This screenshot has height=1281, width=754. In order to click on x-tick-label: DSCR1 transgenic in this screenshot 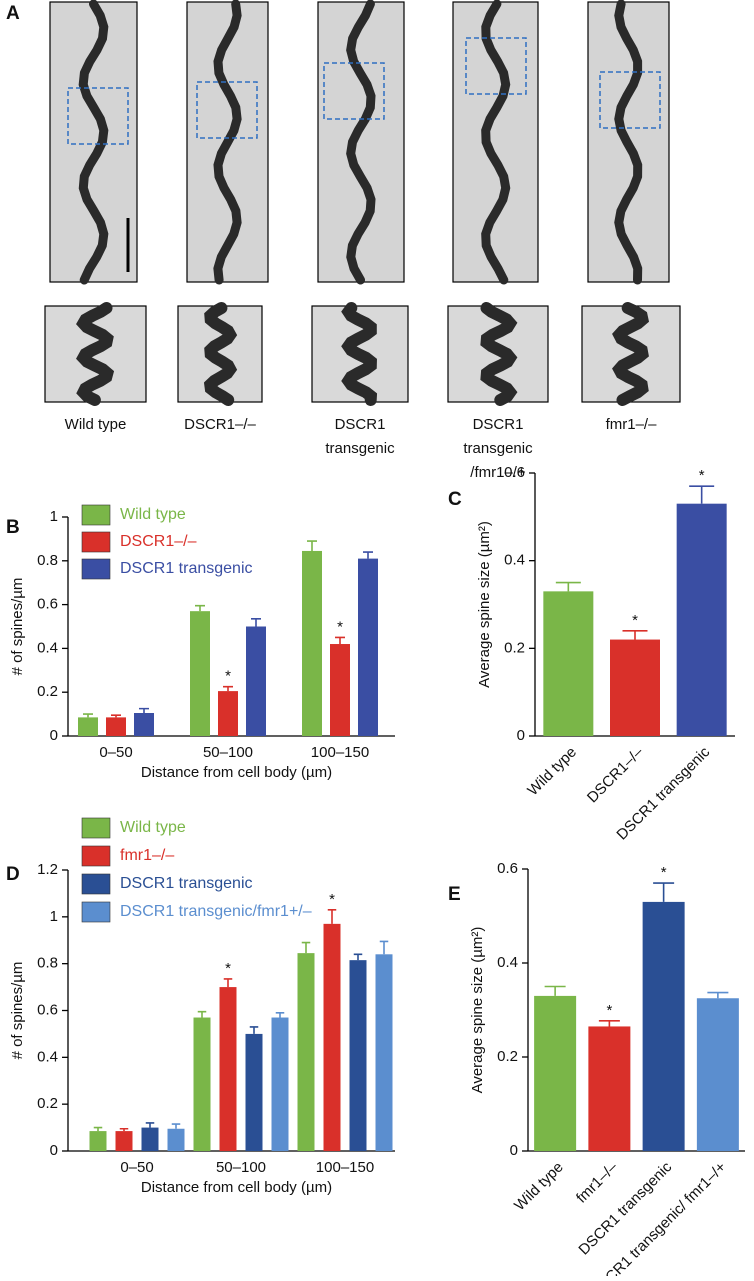, I will do `click(625, 1208)`.